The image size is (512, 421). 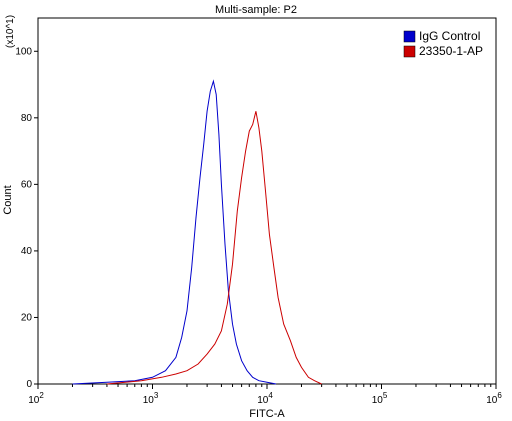 What do you see at coordinates (27, 251) in the screenshot?
I see `y-tick-label: 40` at bounding box center [27, 251].